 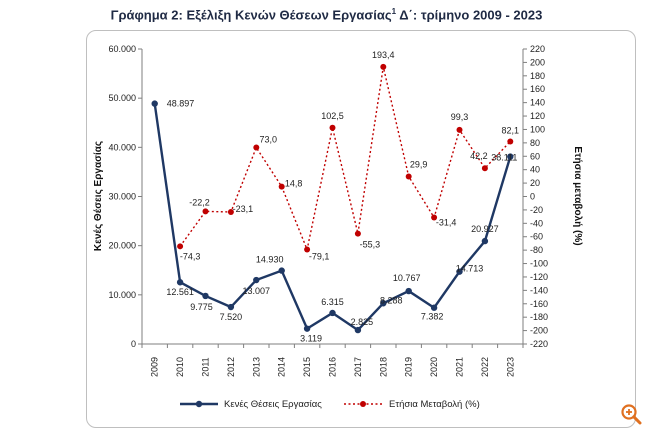 What do you see at coordinates (532, 197) in the screenshot?
I see `y2-tick-label: 0` at bounding box center [532, 197].